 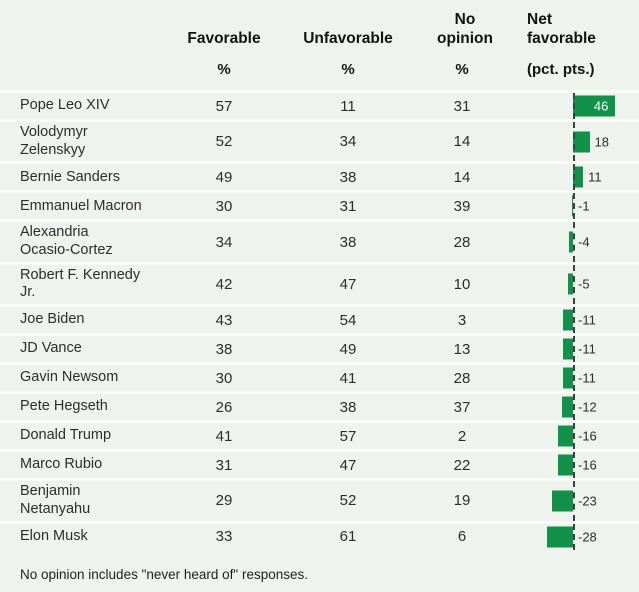 What do you see at coordinates (84, 45) in the screenshot?
I see `header-spacer` at bounding box center [84, 45].